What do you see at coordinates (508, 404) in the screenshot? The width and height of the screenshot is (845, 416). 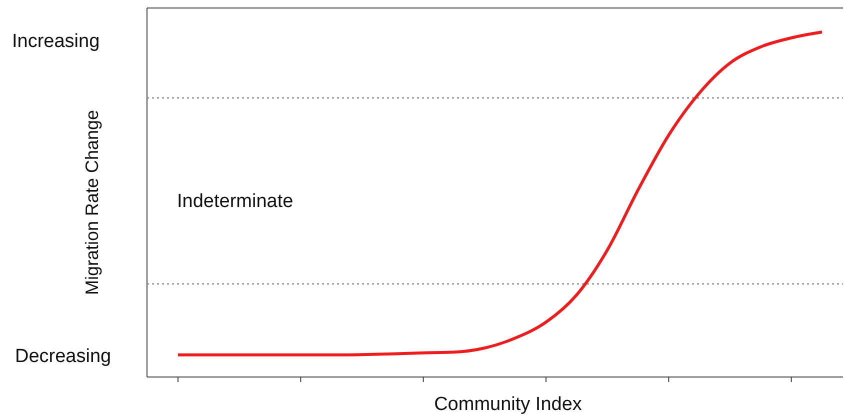 I see `x-axis-title: Community Index` at bounding box center [508, 404].